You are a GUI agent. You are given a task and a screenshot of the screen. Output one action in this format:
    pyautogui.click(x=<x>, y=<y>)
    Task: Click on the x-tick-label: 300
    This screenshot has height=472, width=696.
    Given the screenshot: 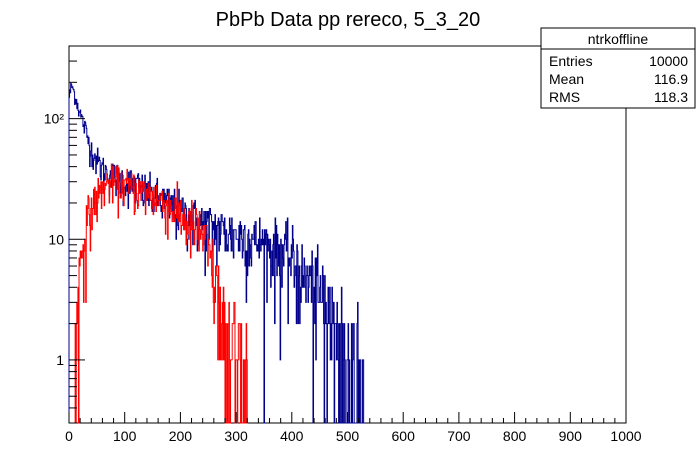 What is the action you would take?
    pyautogui.click(x=236, y=436)
    